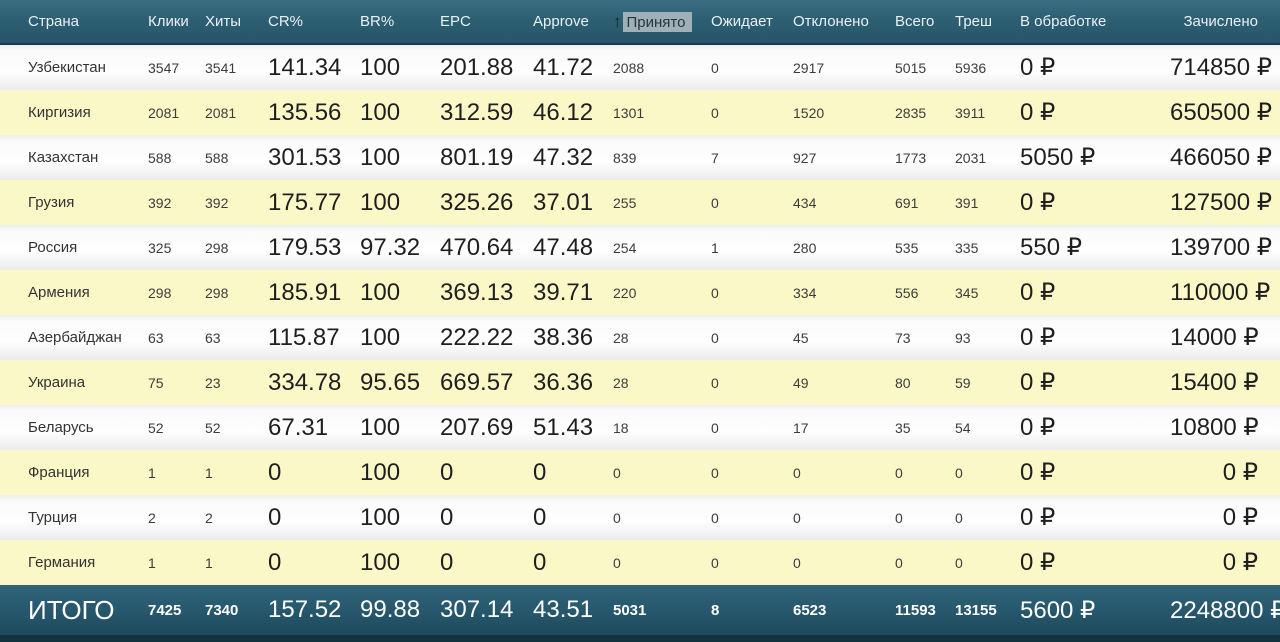 Image resolution: width=1280 pixels, height=642 pixels. I want to click on total-cell: 35, so click(903, 427).